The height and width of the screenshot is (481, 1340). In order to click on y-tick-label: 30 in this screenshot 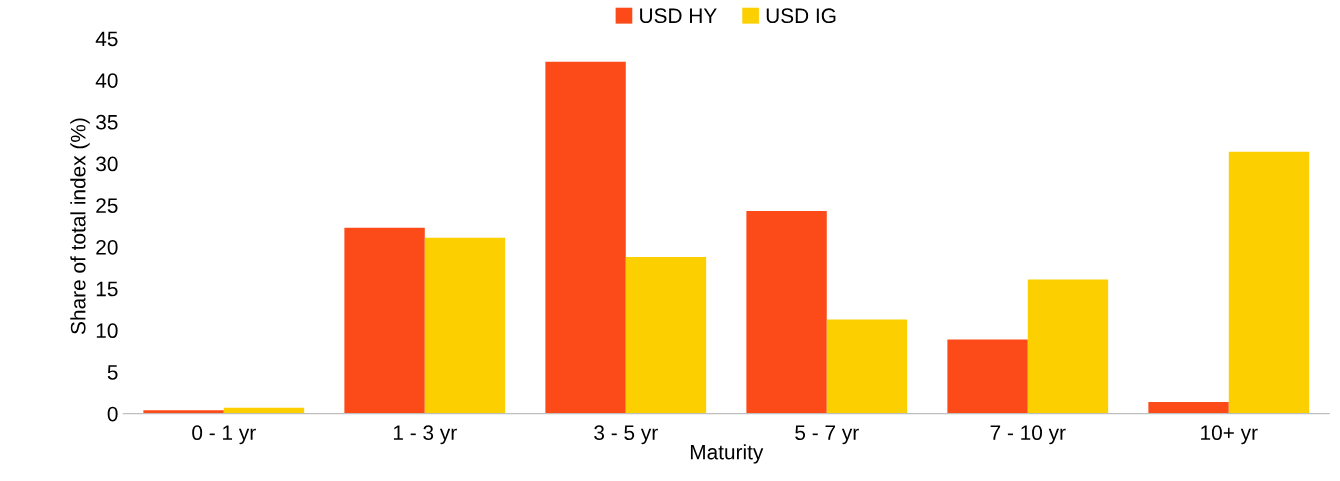, I will do `click(107, 164)`.